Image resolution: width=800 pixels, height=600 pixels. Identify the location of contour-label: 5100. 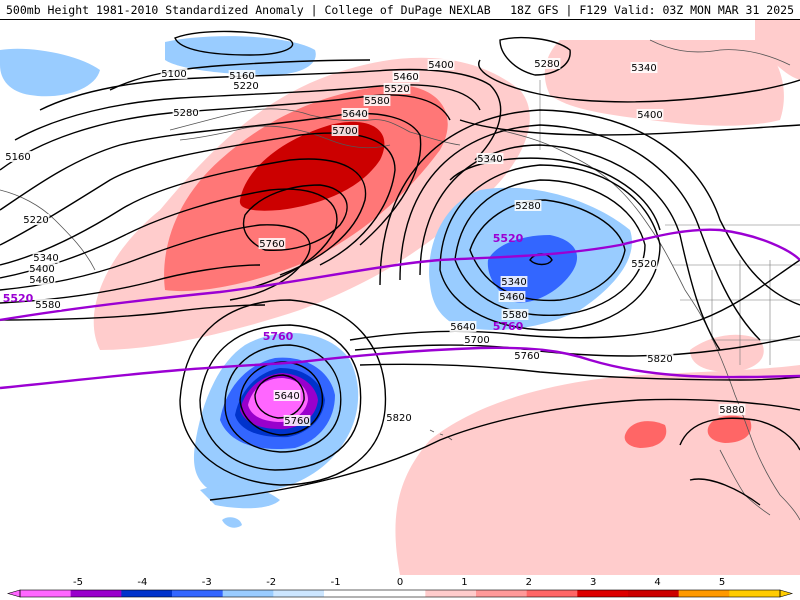
(174, 74).